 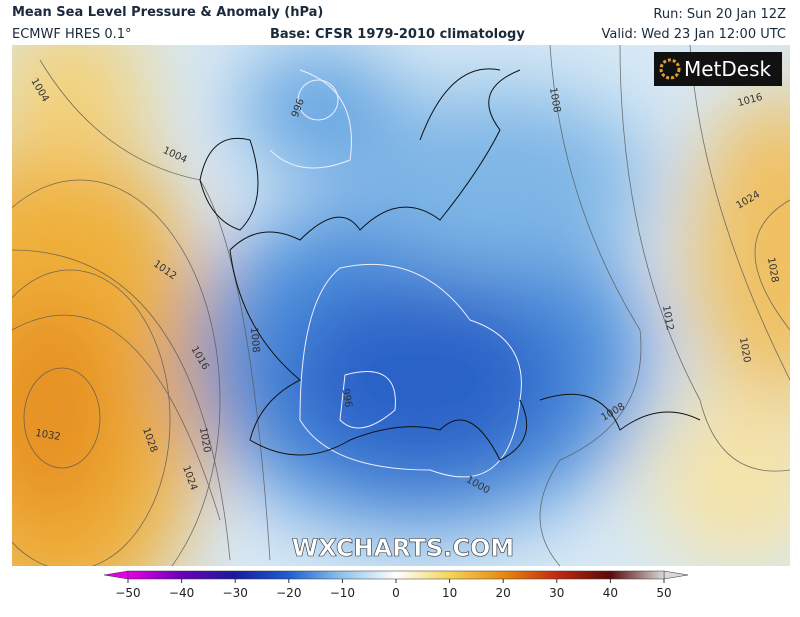 What do you see at coordinates (676, 575) in the screenshot?
I see `colorbar-arrow-right` at bounding box center [676, 575].